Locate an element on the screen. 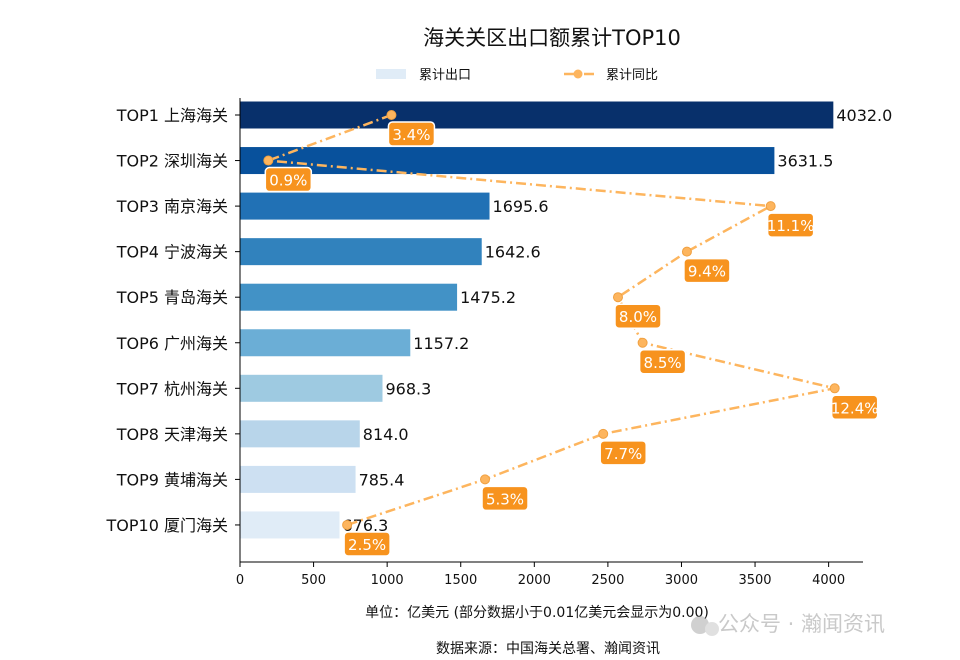  yoy-data-label: 3.4% is located at coordinates (411, 134).